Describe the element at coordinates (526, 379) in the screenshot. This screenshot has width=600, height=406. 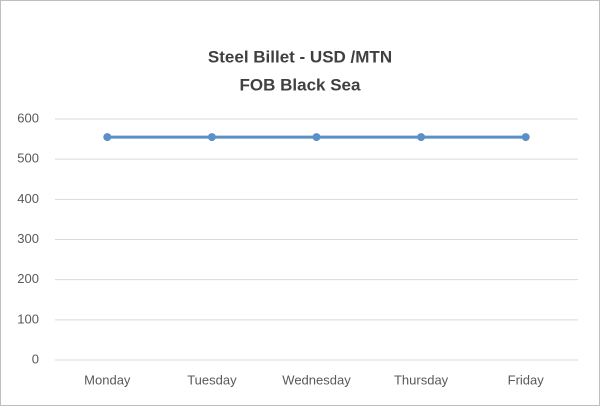
I see `x-tick-label: Friday` at that location.